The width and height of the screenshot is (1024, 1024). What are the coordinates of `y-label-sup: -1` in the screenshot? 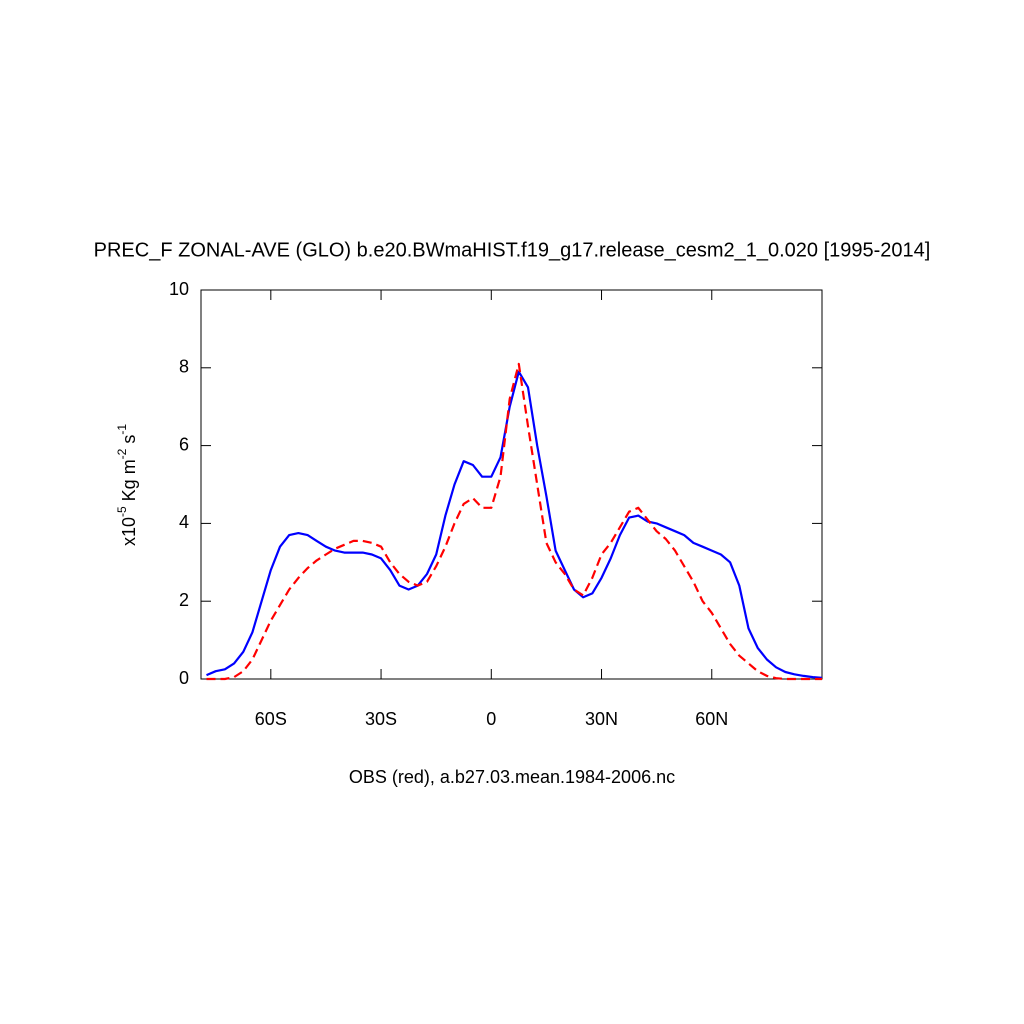 It's located at (122, 429).